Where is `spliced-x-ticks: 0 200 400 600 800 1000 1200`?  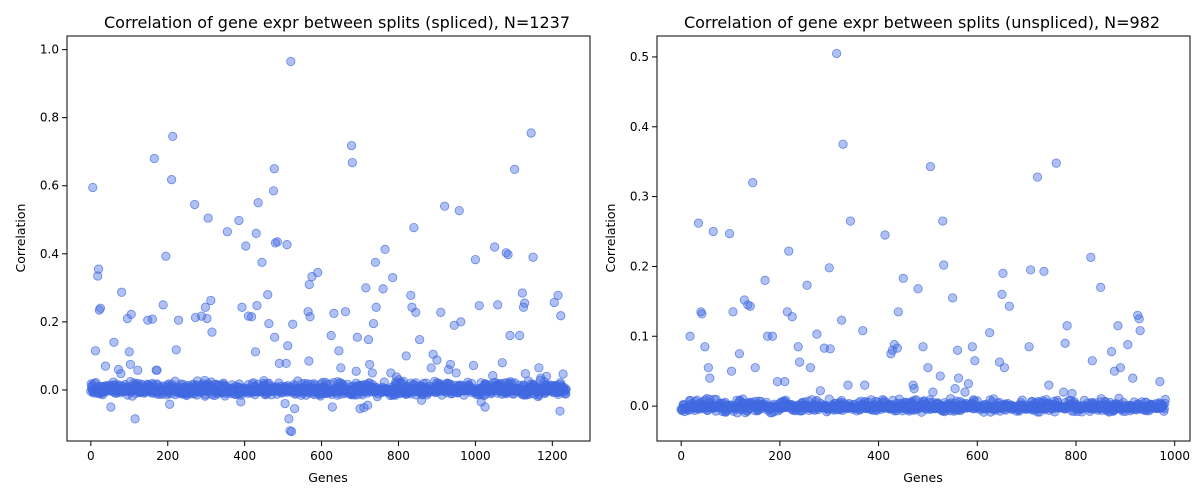 spliced-x-ticks: 0 200 400 600 800 1000 1200 is located at coordinates (327, 452).